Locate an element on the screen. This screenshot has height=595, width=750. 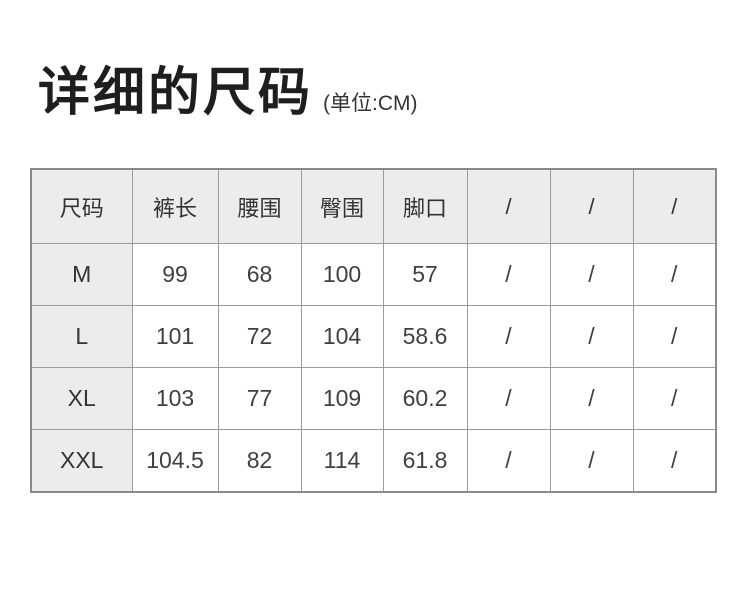
header-cell-empty-1: / is located at coordinates (508, 206).